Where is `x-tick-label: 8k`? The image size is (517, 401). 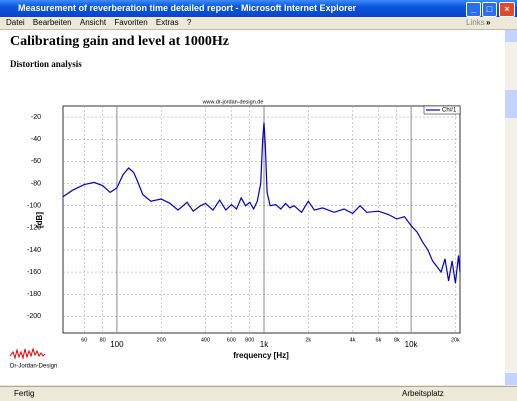 x-tick-label: 8k is located at coordinates (397, 340).